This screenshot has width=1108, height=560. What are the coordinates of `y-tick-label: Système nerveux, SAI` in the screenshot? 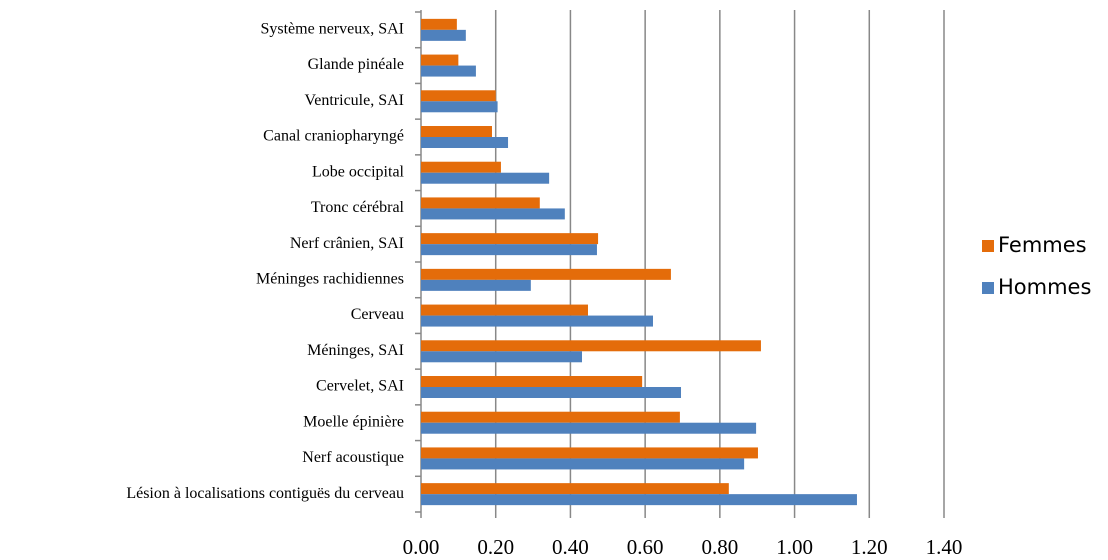 It's located at (332, 29).